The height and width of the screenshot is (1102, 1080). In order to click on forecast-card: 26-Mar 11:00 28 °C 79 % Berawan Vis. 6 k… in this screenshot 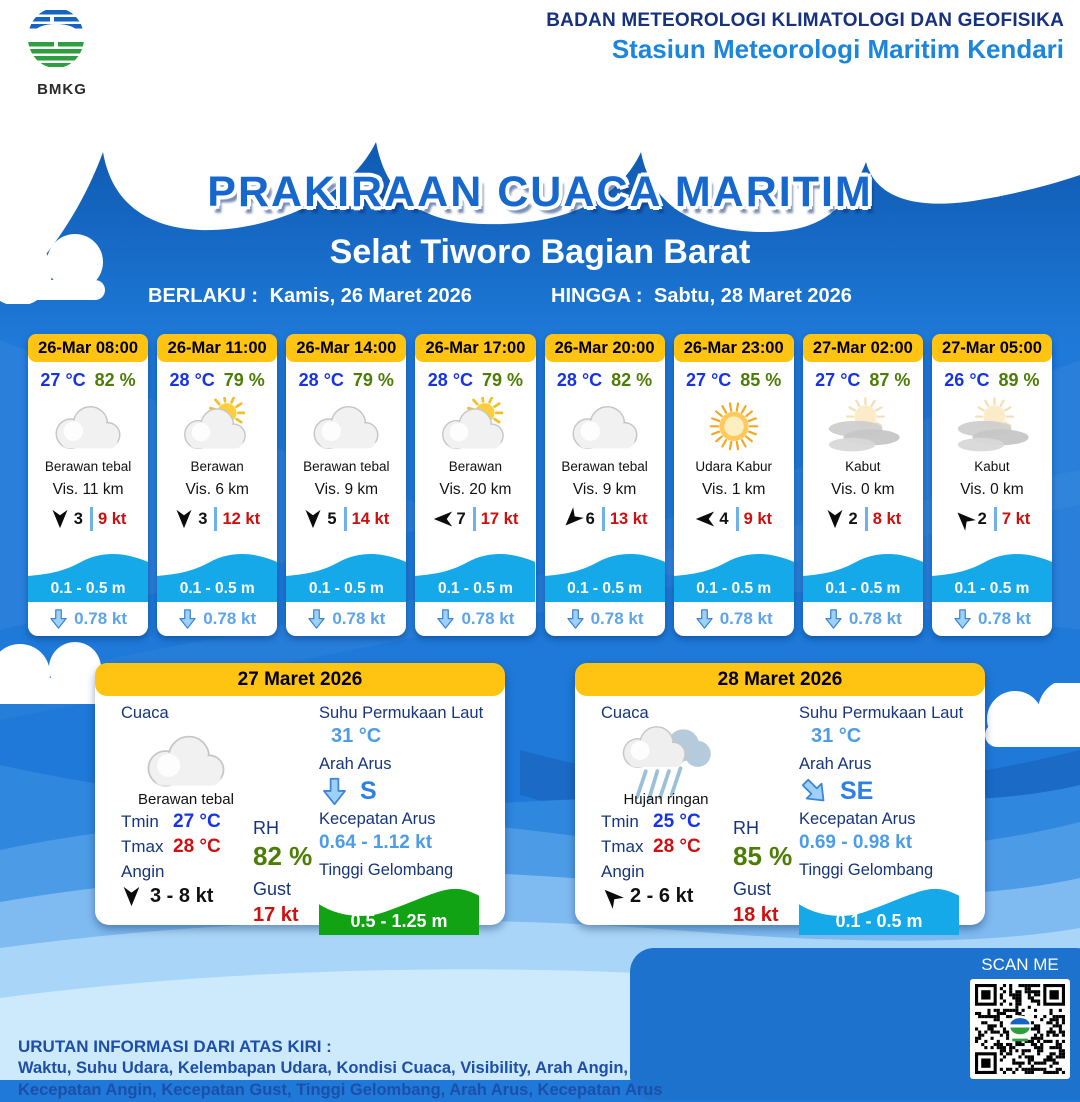, I will do `click(217, 485)`.